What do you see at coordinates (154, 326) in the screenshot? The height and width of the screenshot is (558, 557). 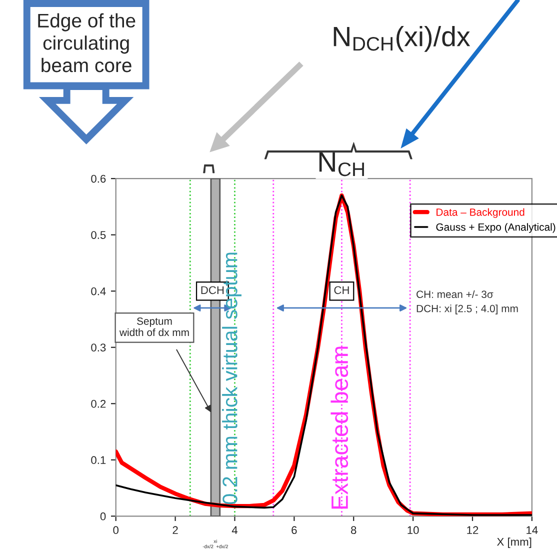 I see `annotation: Septum width of dx mm` at bounding box center [154, 326].